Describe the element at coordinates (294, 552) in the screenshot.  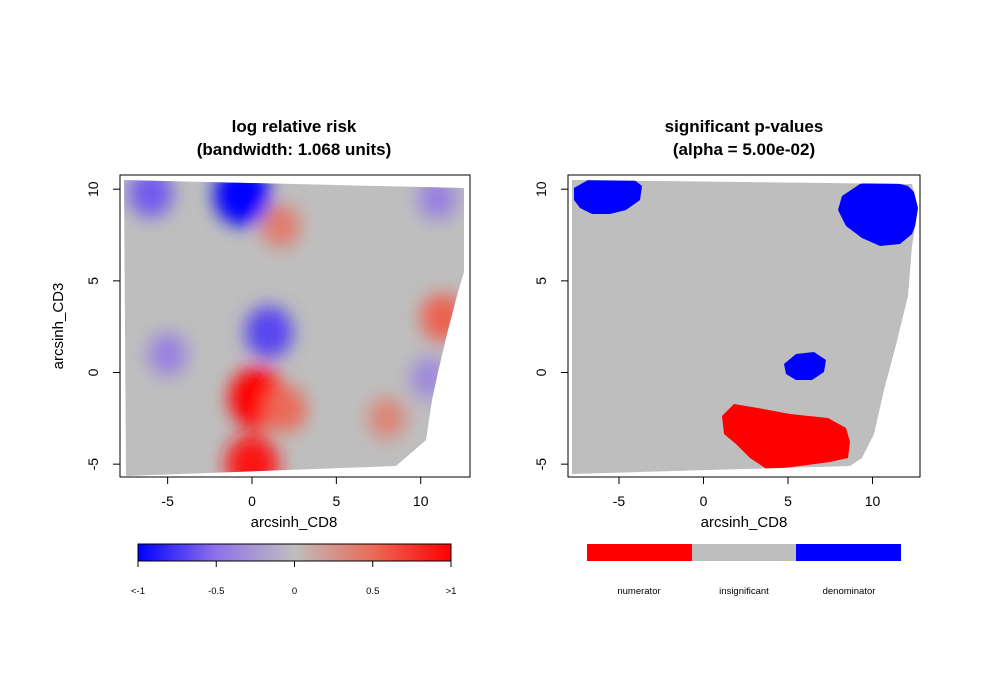
I see `legend-colorbar` at that location.